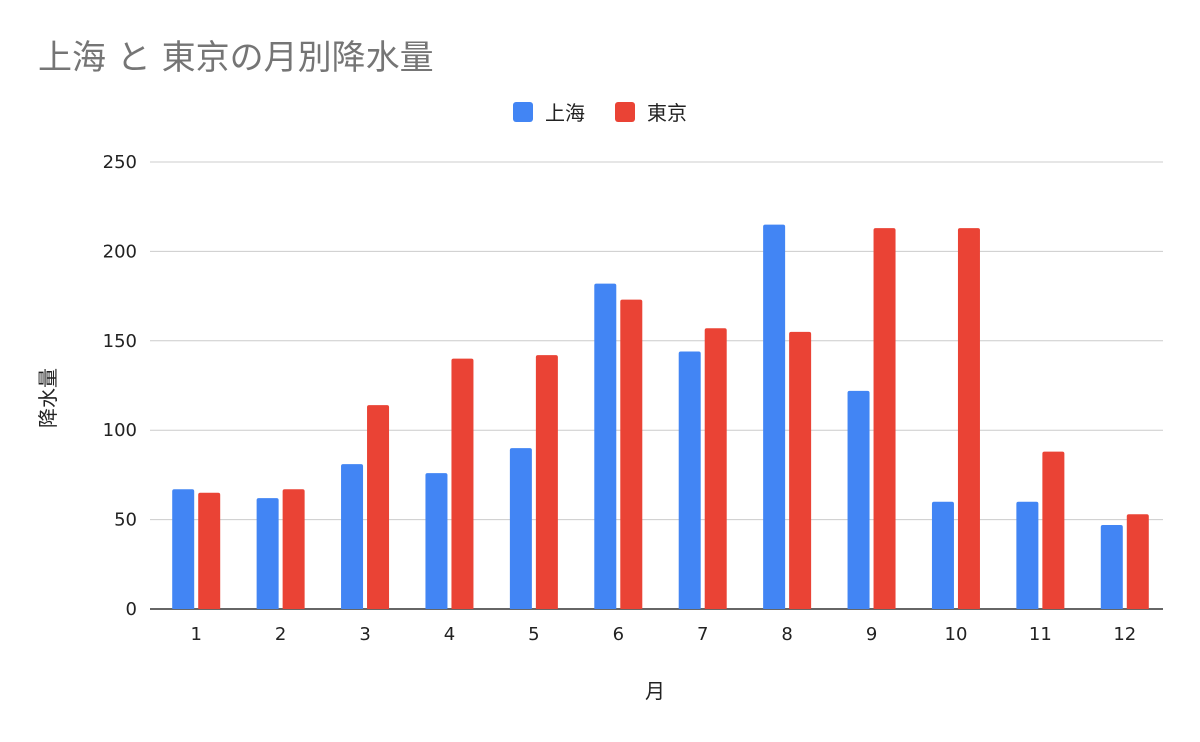 This screenshot has width=1200, height=742. I want to click on y-tick-label: 250, so click(120, 162).